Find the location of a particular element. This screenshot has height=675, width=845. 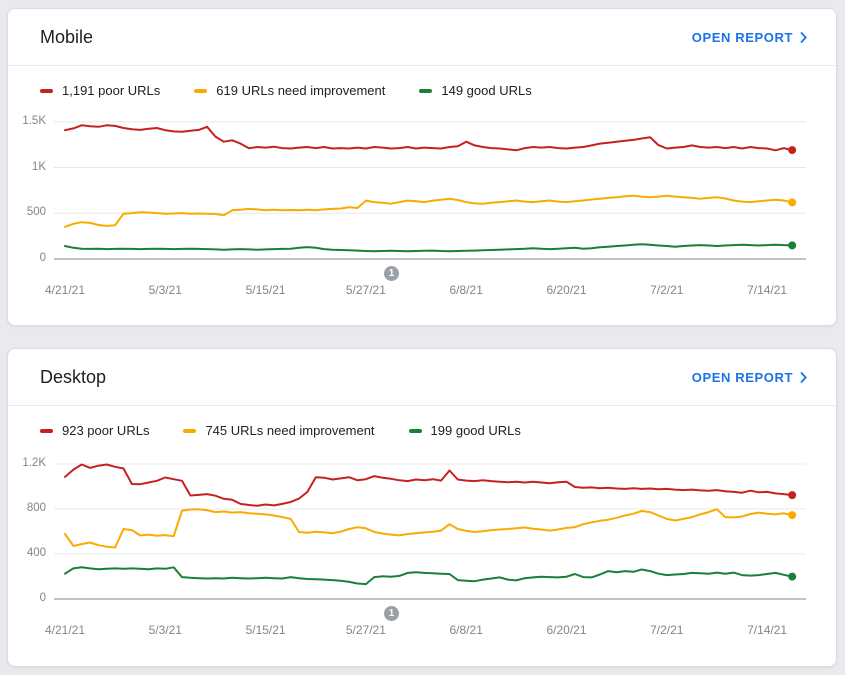

legend-item-good: 199 good URLs is located at coordinates (464, 430).